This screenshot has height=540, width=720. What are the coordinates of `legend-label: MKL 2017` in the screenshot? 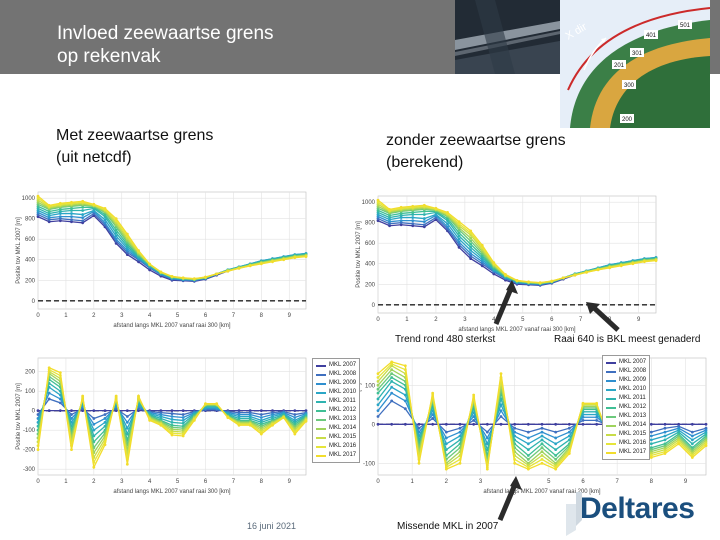 It's located at (633, 452).